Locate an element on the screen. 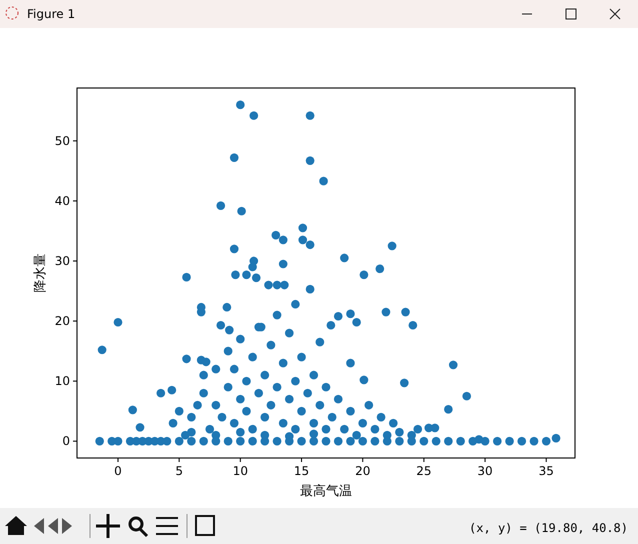 Image resolution: width=638 pixels, height=544 pixels. x-tick-label: 30 is located at coordinates (485, 471).